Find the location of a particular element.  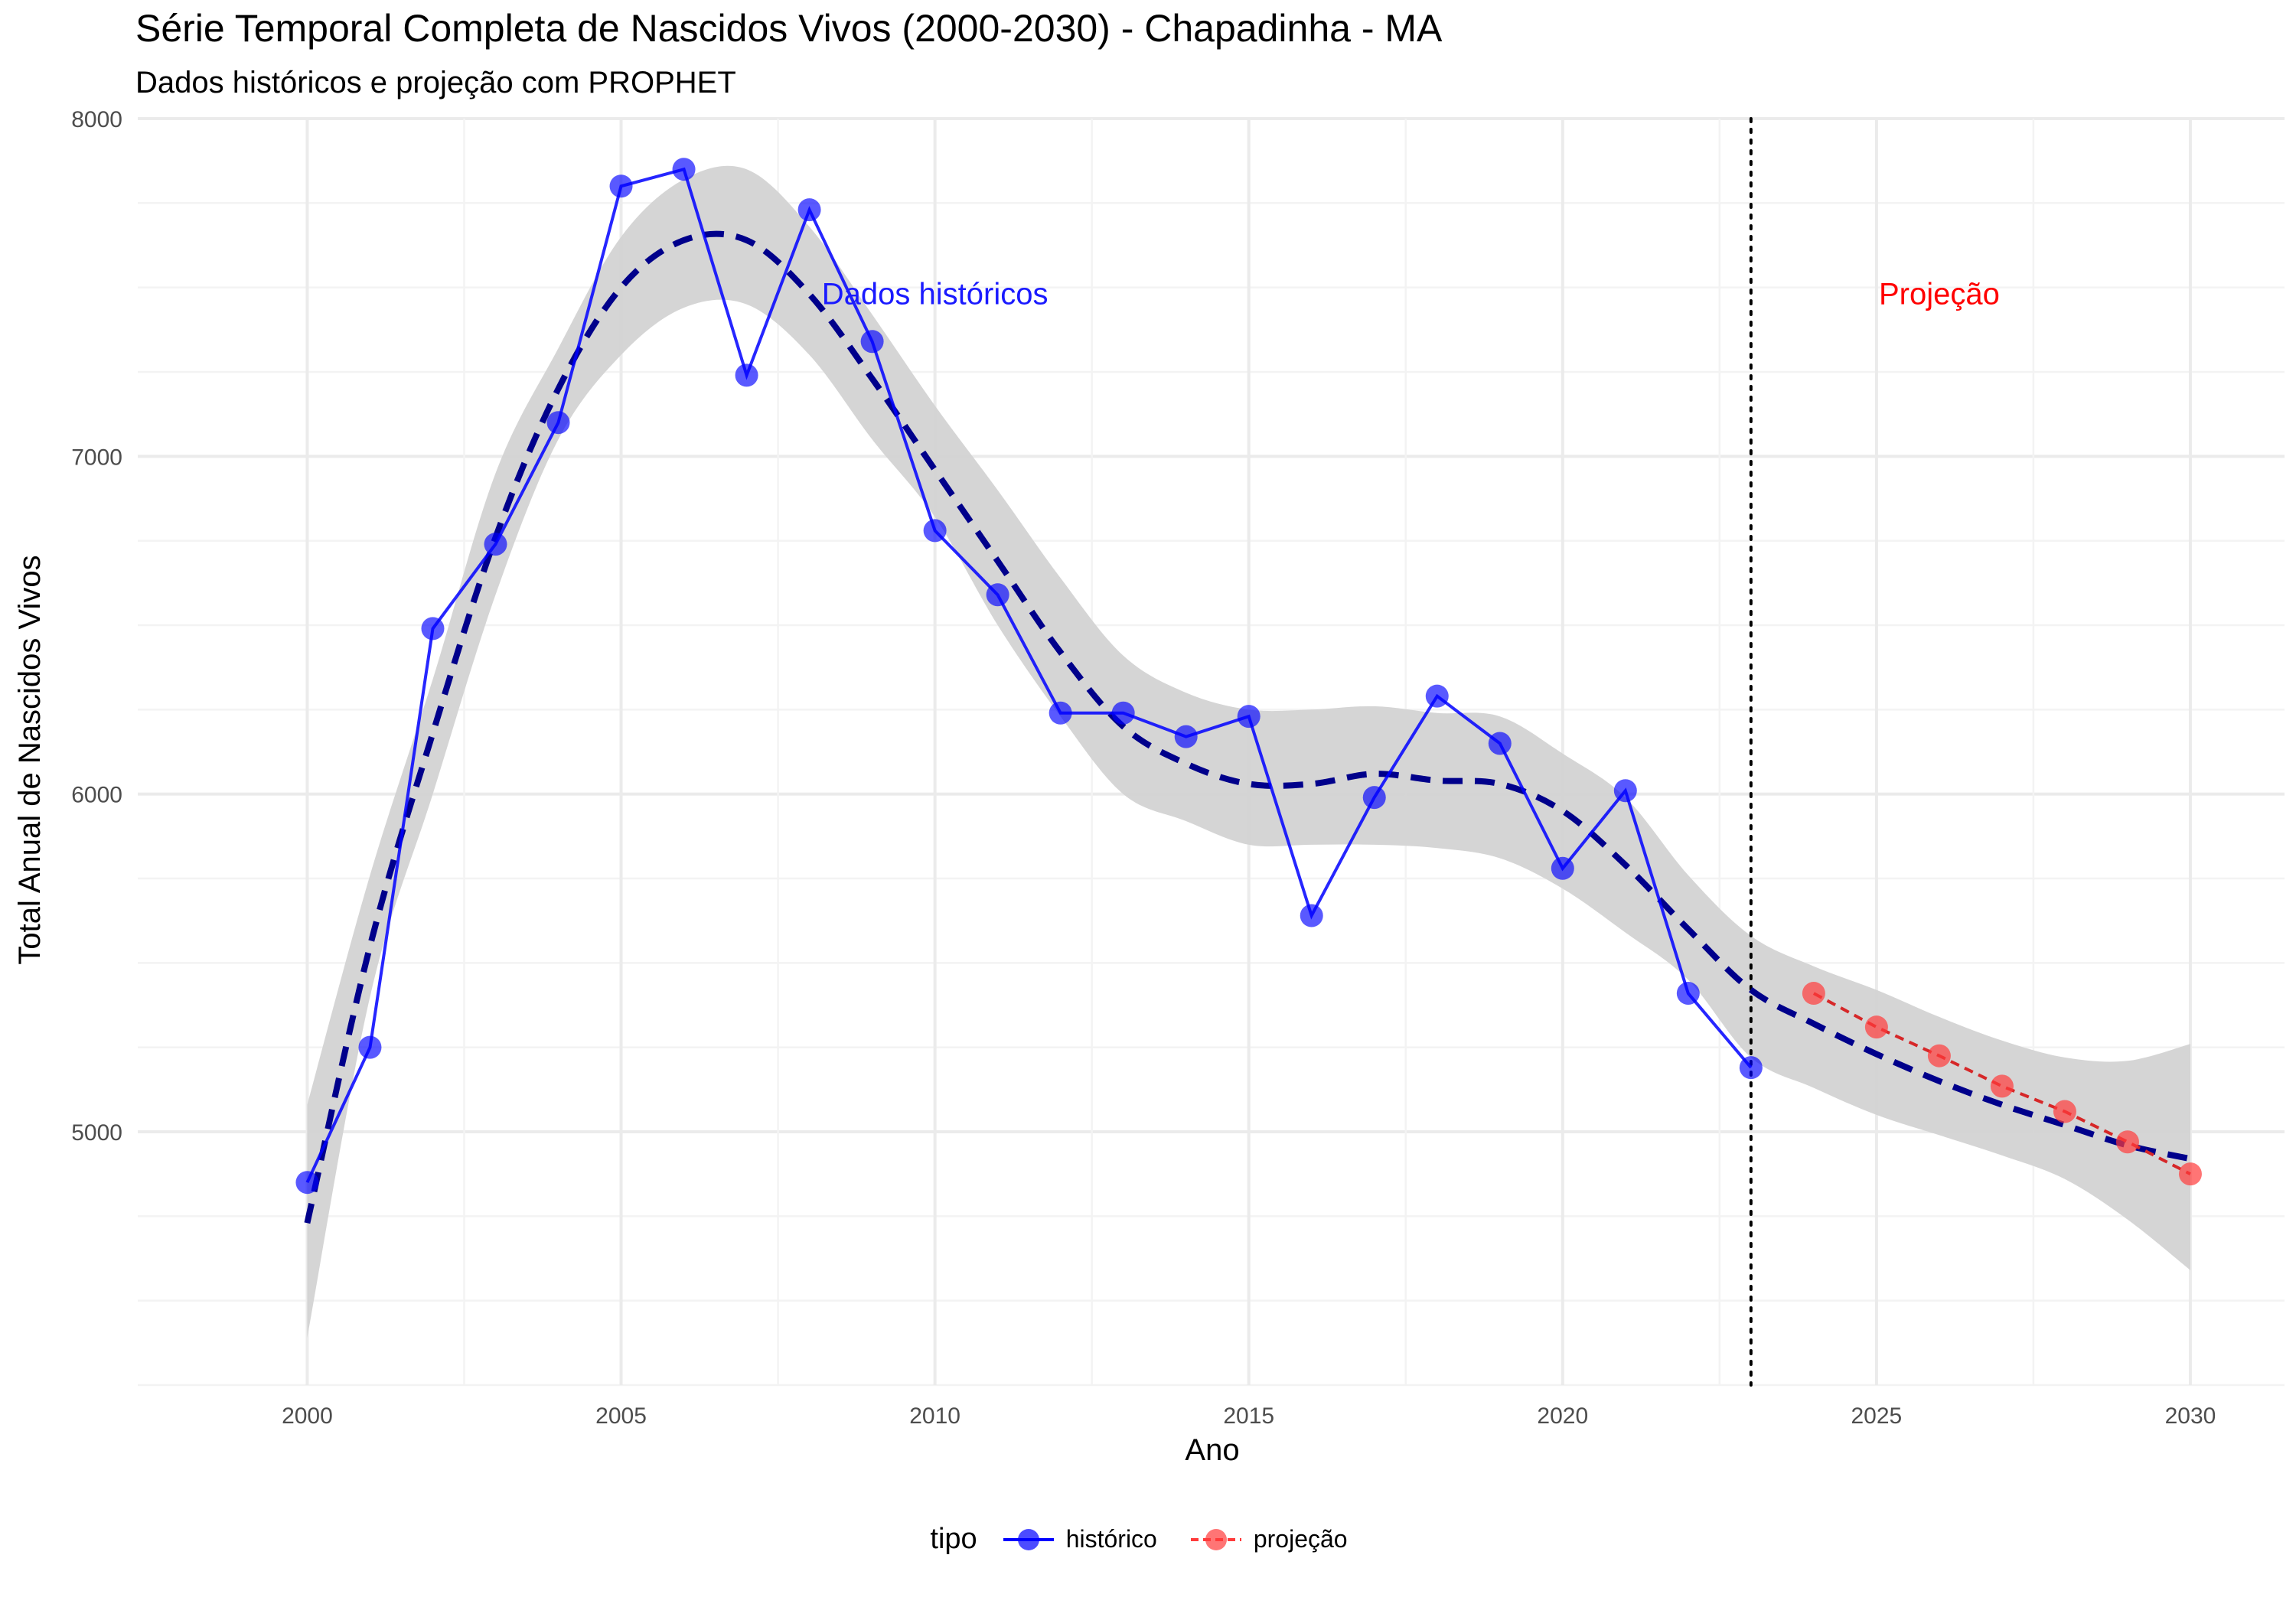

x-tick-label: 2025 is located at coordinates (1877, 1416).